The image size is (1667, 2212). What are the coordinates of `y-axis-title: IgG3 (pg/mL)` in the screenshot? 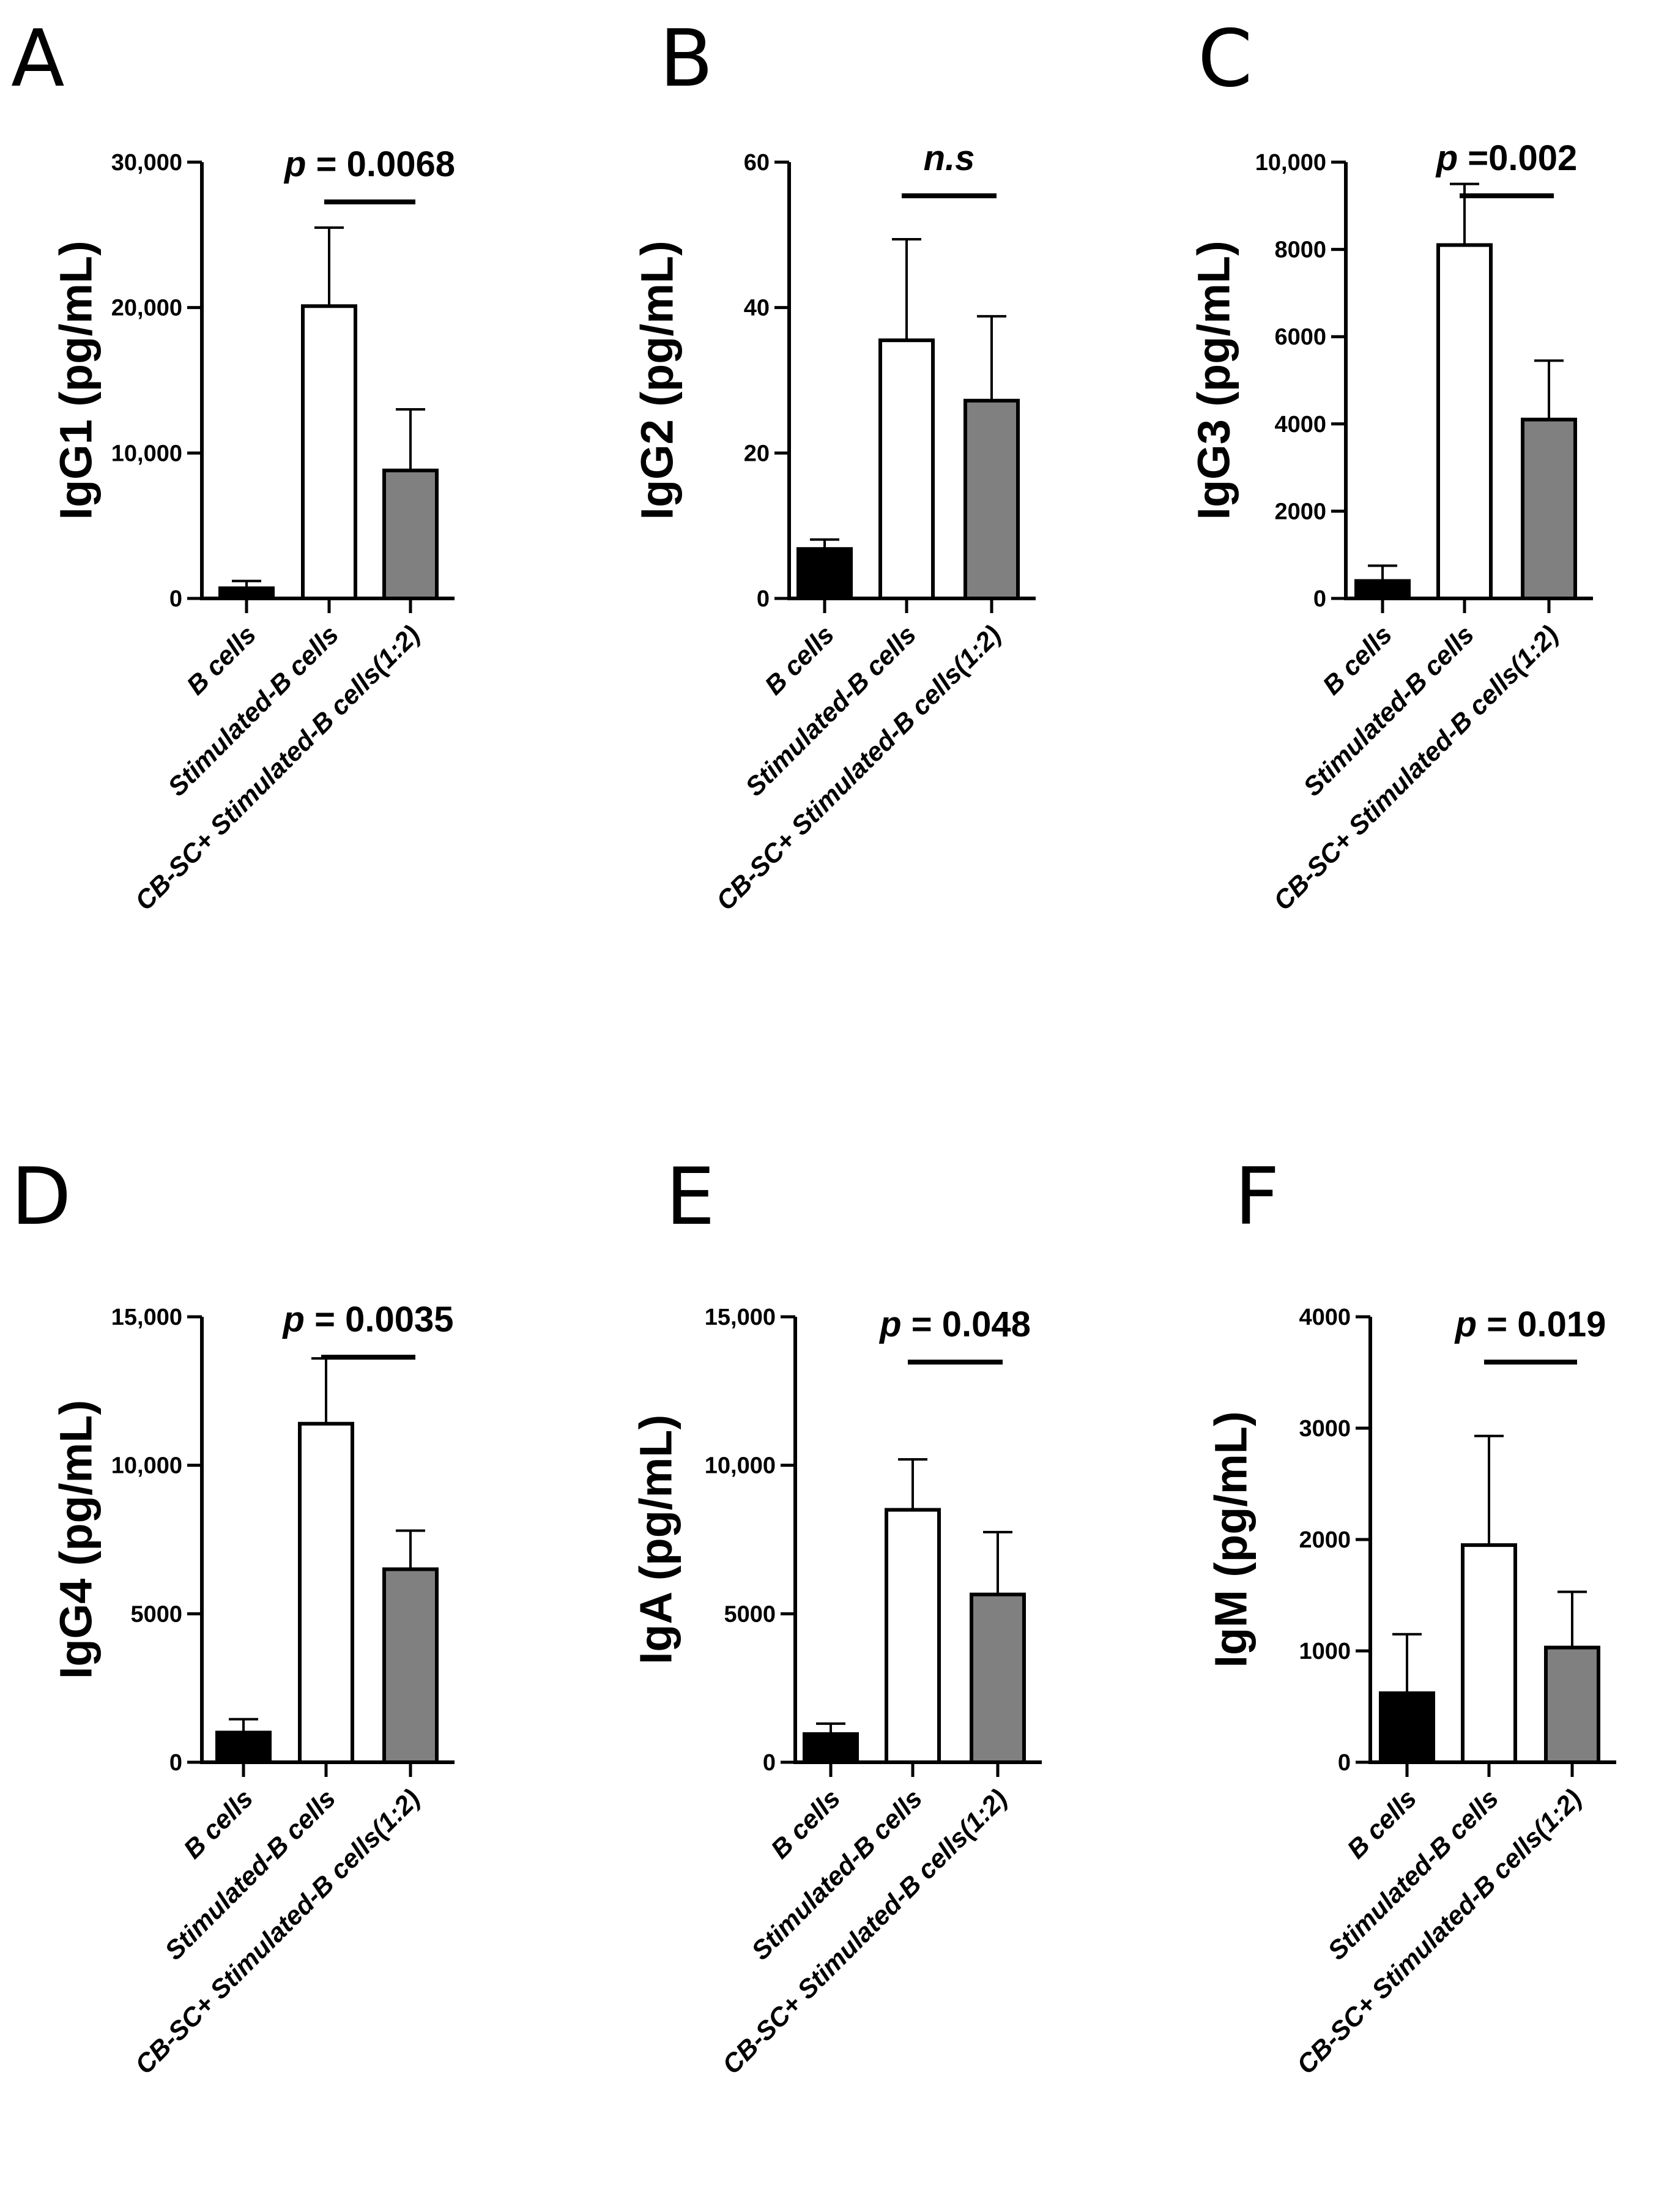 It's located at (1214, 379).